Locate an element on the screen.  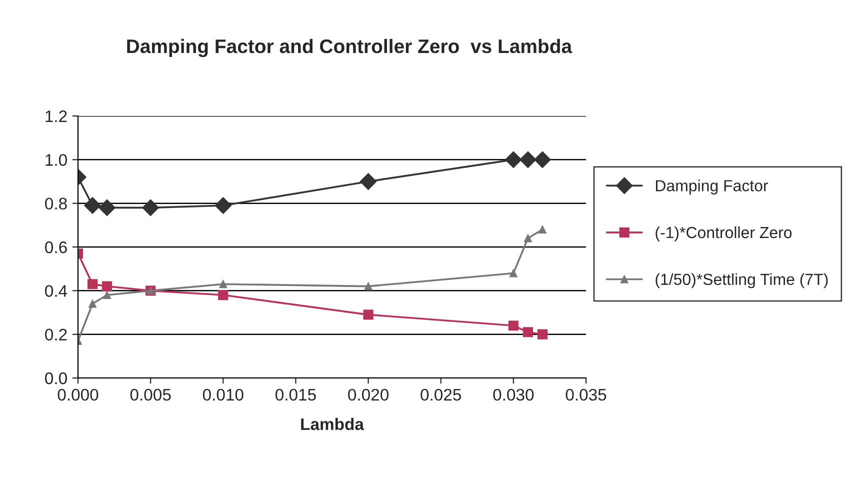
y-tick-label: 0.0 is located at coordinates (56, 378).